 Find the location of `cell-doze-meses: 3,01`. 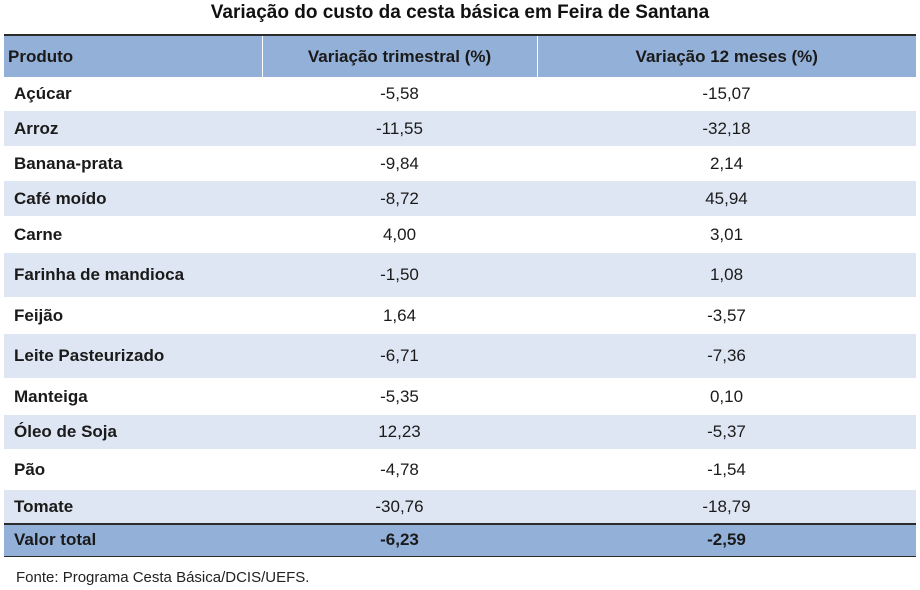

cell-doze-meses: 3,01 is located at coordinates (726, 234).